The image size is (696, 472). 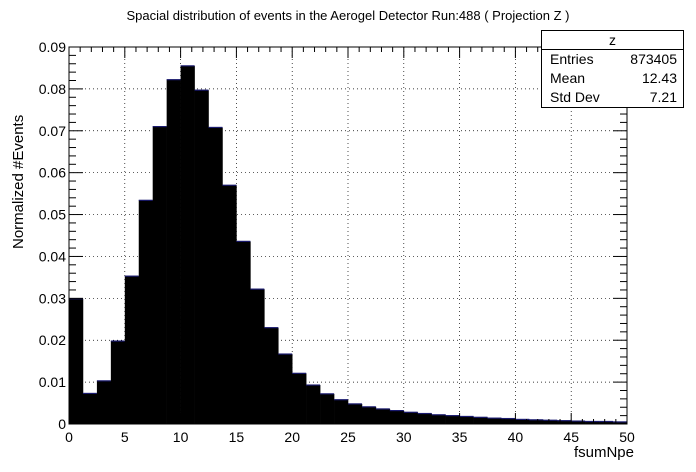 I want to click on stats-name: z, so click(x=612, y=40).